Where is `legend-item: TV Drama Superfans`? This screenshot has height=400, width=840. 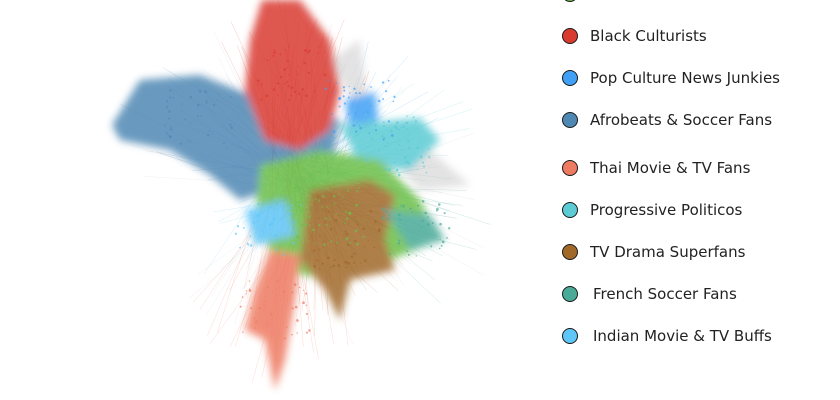 legend-item: TV Drama Superfans is located at coordinates (653, 252).